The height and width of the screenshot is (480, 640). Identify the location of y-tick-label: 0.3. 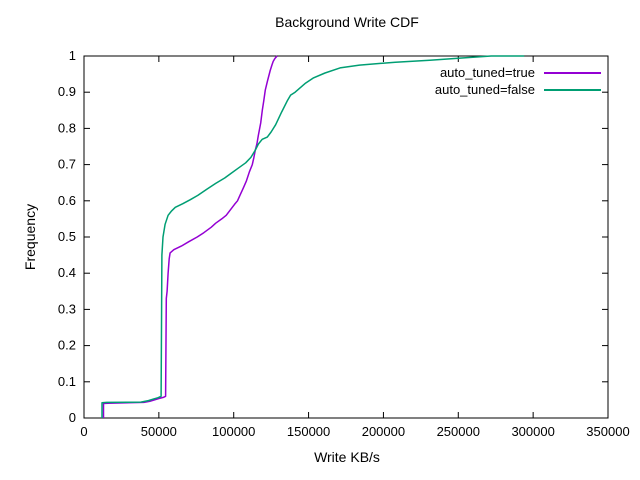
(67, 308).